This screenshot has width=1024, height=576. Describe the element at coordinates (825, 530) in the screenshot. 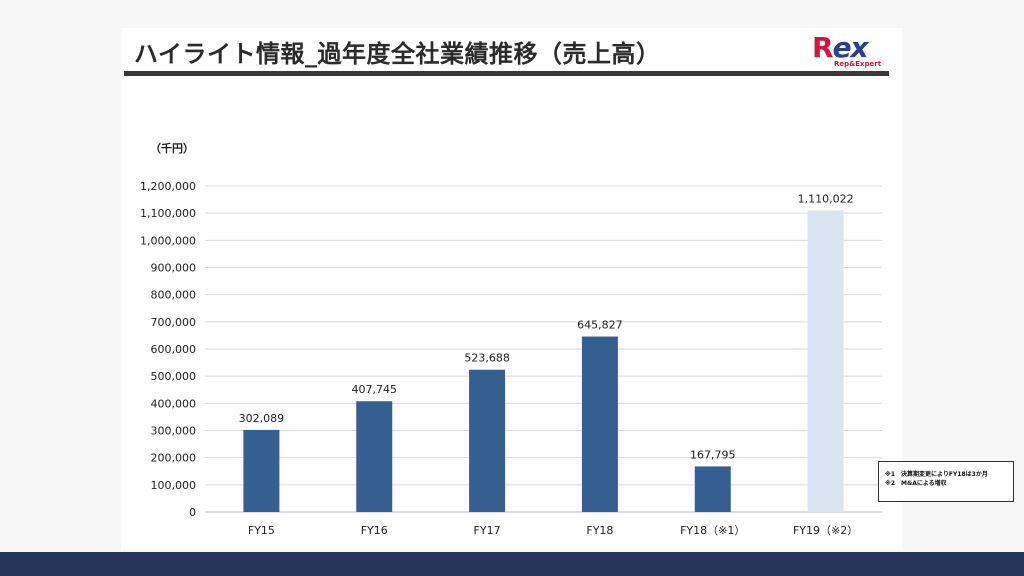

I see `x-tick-label: FY19（※2）` at that location.